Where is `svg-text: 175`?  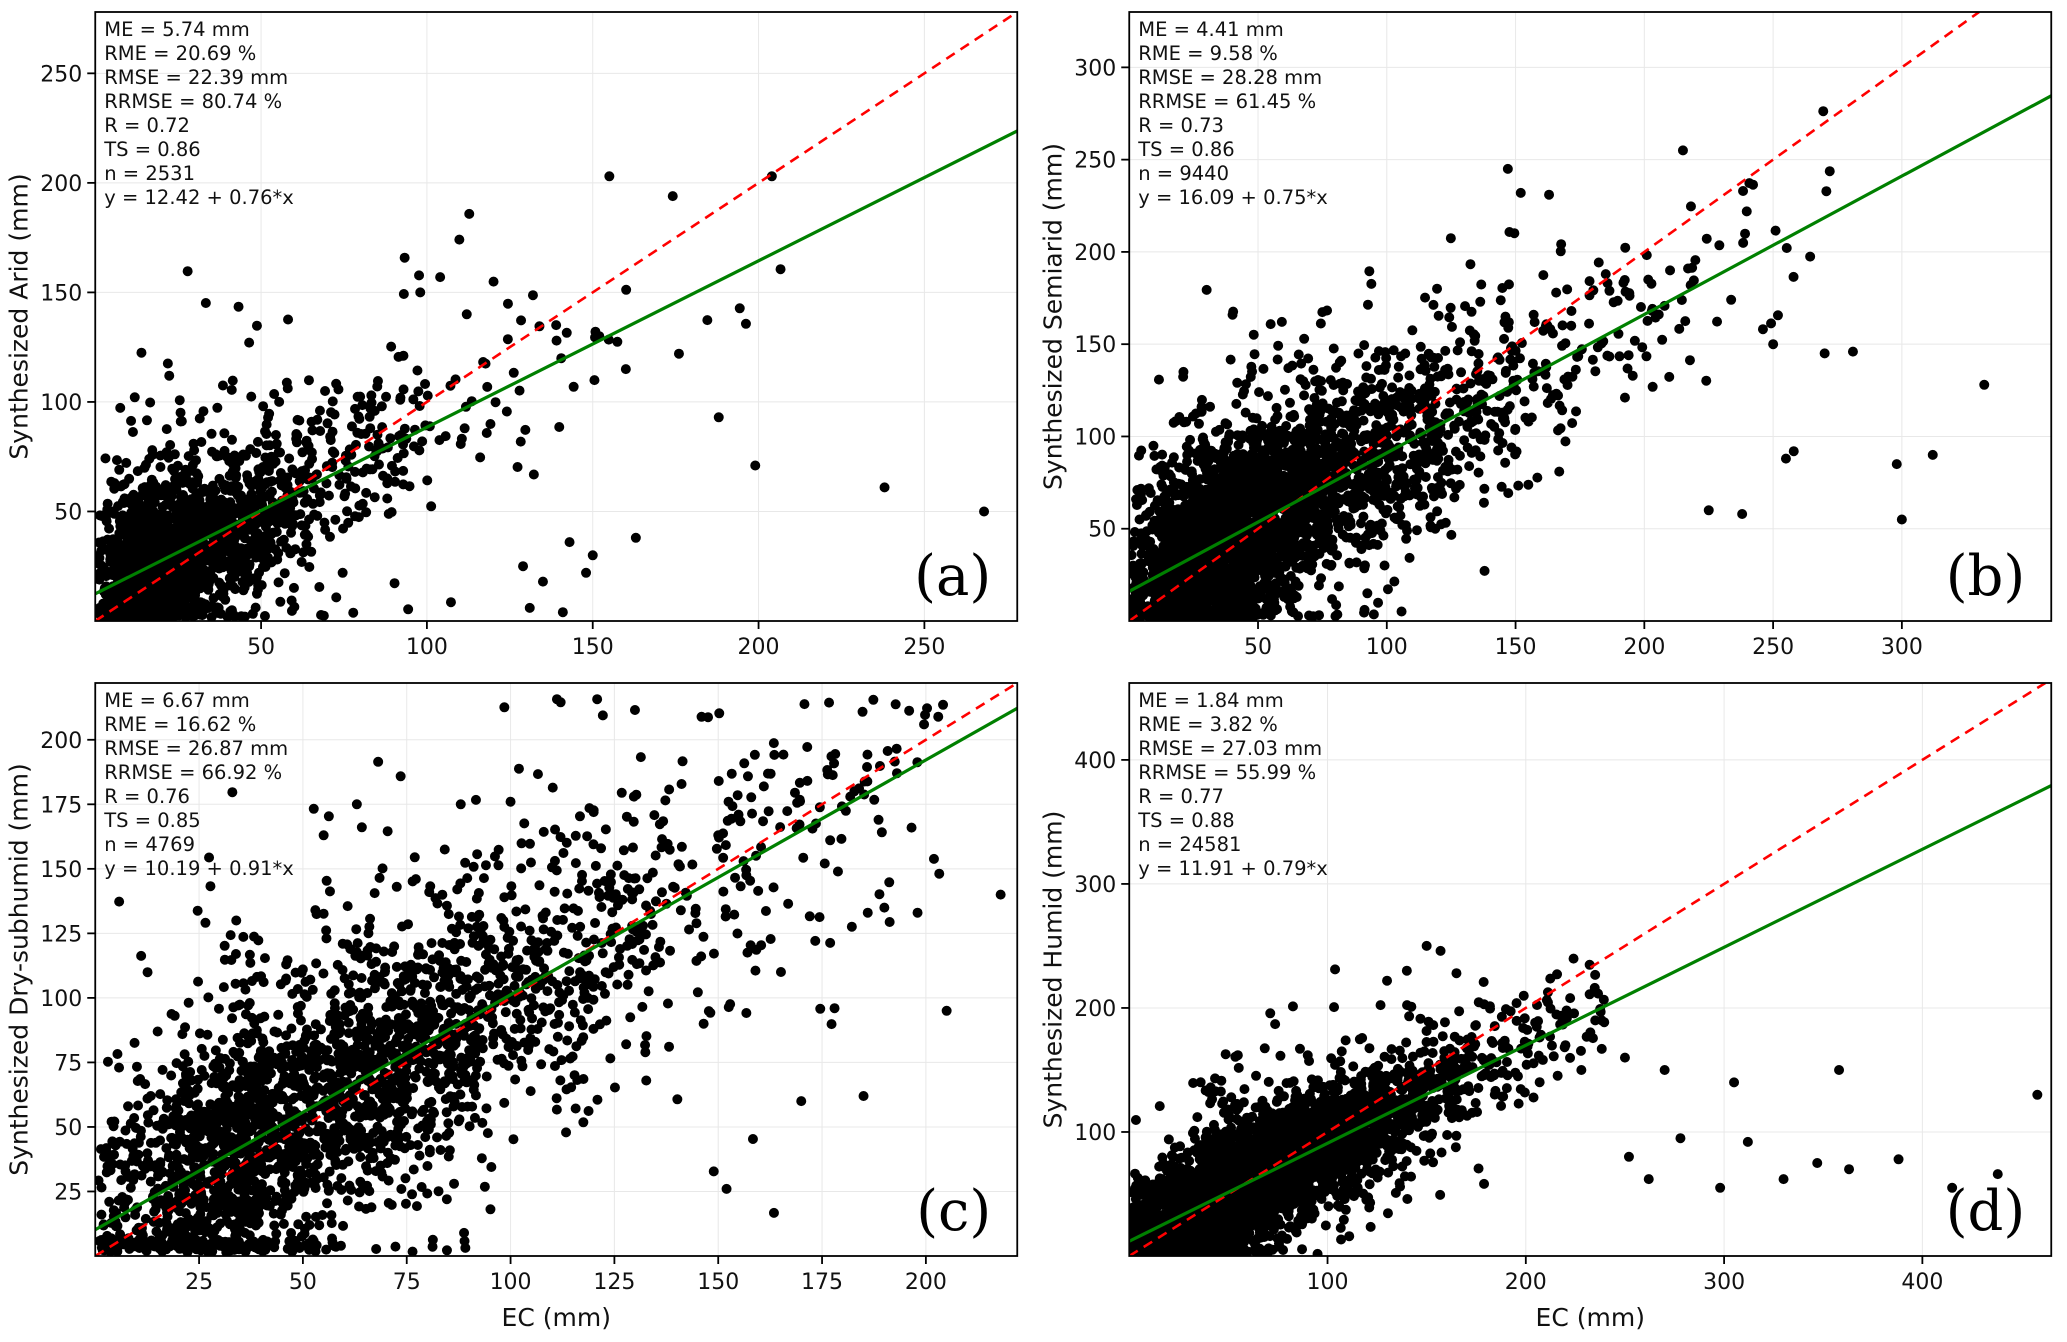 svg-text: 175 is located at coordinates (61, 805).